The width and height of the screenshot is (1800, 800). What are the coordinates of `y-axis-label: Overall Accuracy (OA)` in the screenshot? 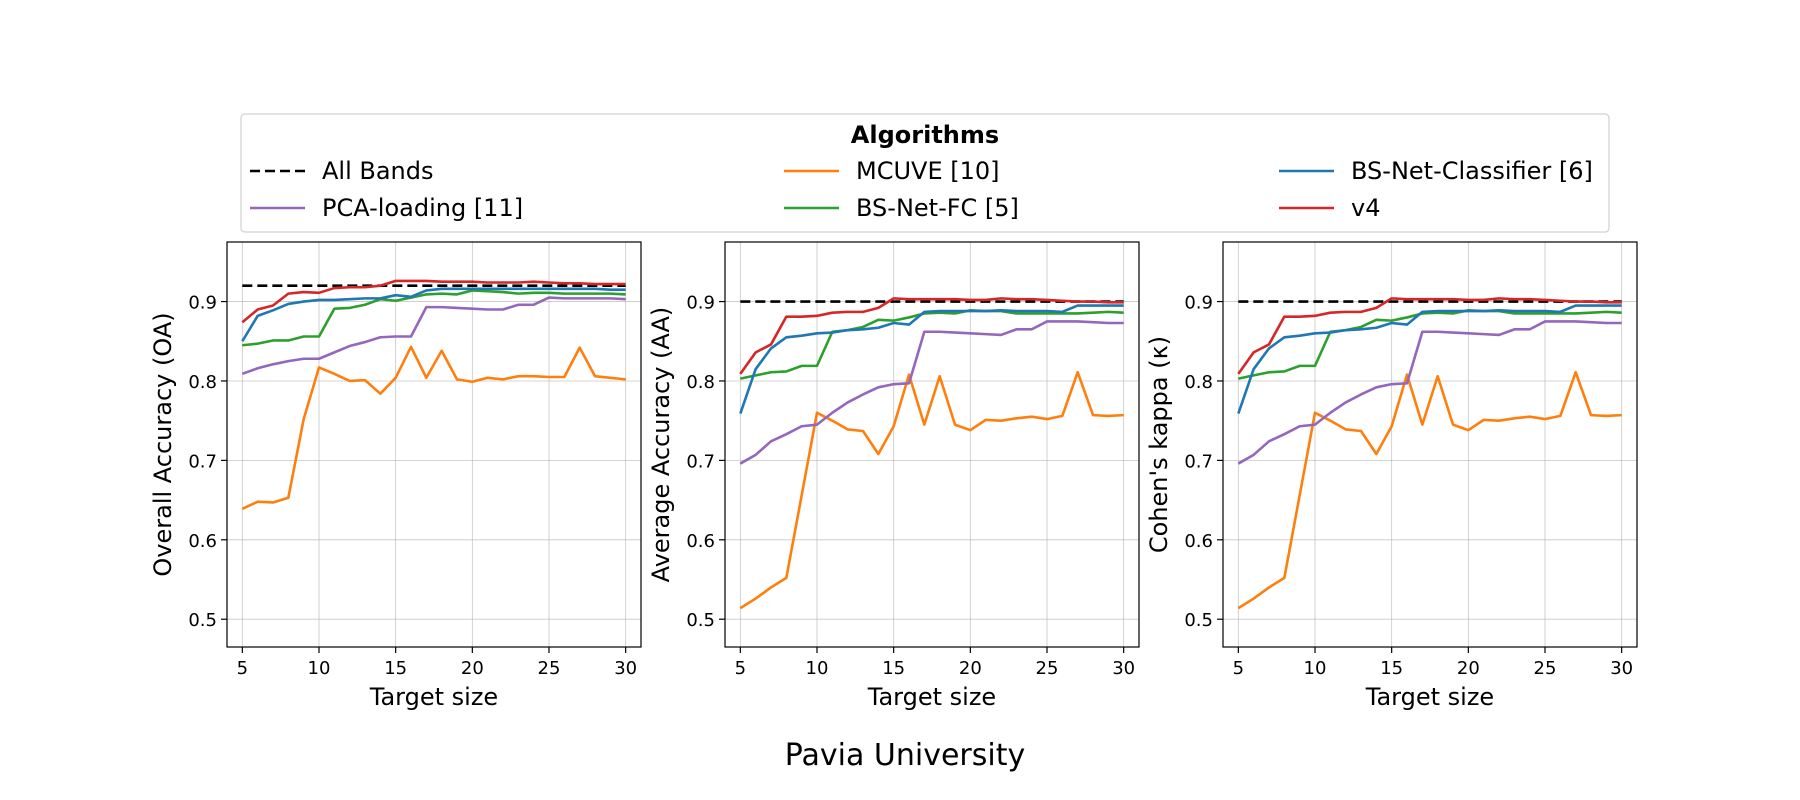 It's located at (163, 444).